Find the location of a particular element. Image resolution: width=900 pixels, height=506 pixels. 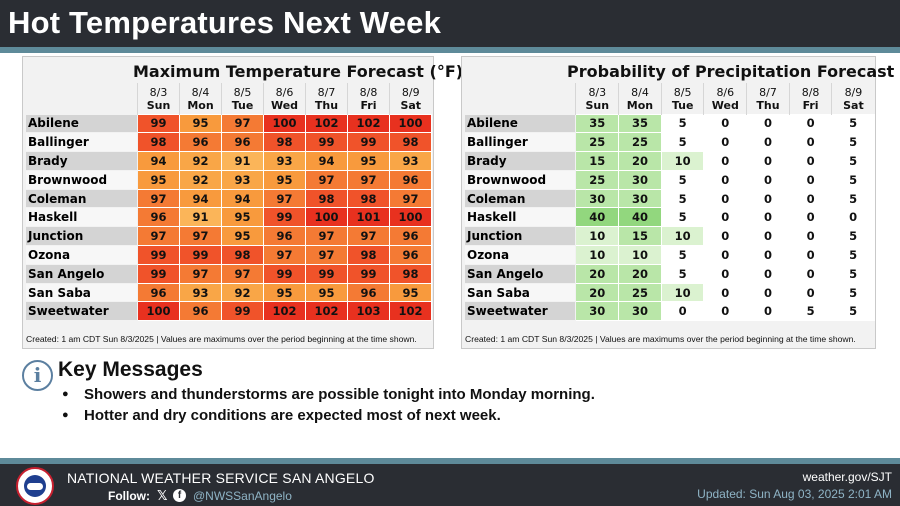

table-row: Haskell 40 40 5 0 0 0 0 is located at coordinates (669, 217).